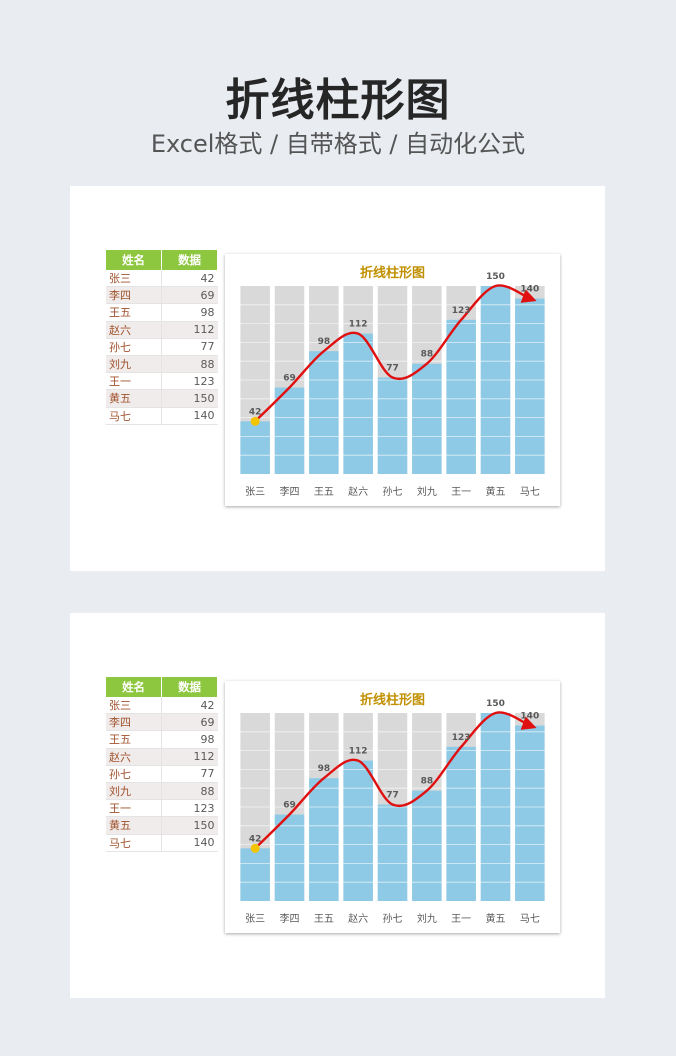 The width and height of the screenshot is (676, 1056). What do you see at coordinates (189, 739) in the screenshot?
I see `cell-value: 98` at bounding box center [189, 739].